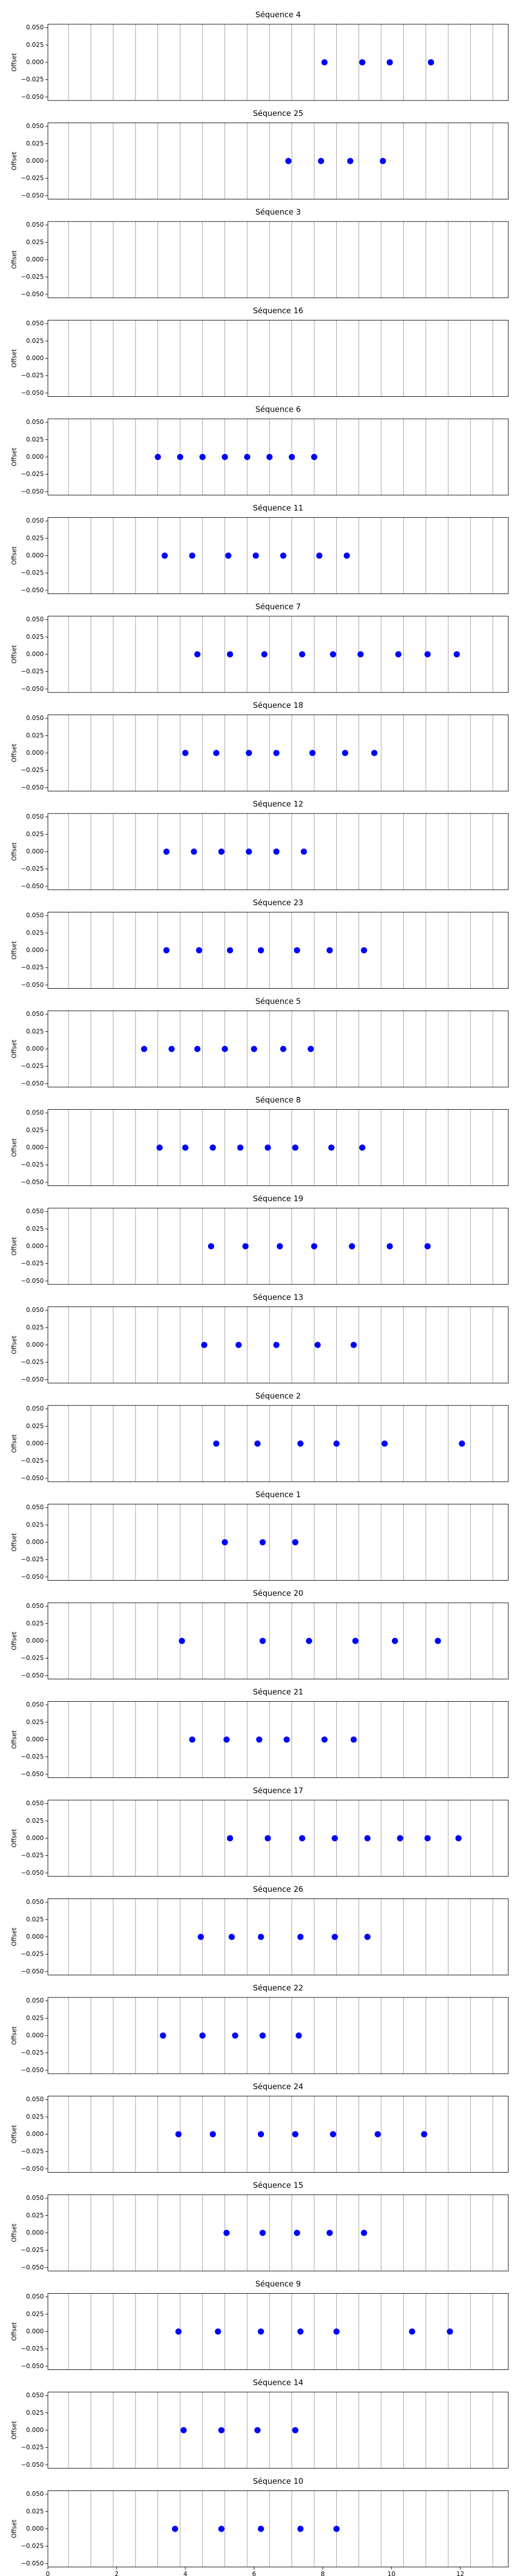 The image size is (515, 2576). I want to click on x-tick-label: 2, so click(117, 2573).